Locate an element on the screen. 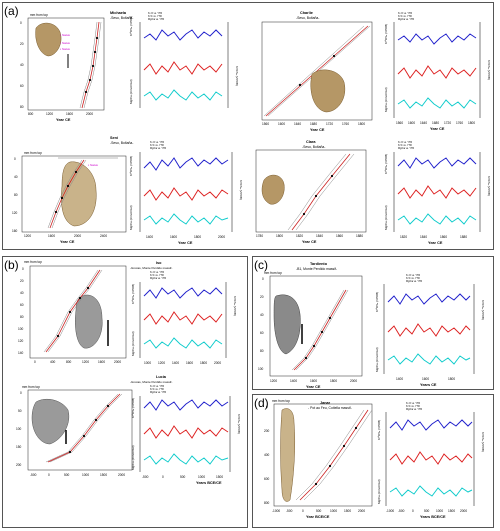 Image resolution: width=500 pixels, height=531 pixels. svg-text: -Grocas, Monte Perdido massif- is located at coordinates (151, 268).